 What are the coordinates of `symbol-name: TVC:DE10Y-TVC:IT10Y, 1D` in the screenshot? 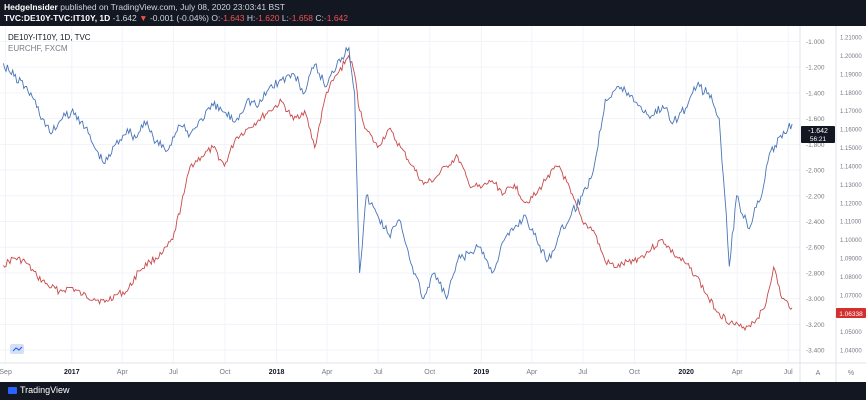 It's located at (57, 18).